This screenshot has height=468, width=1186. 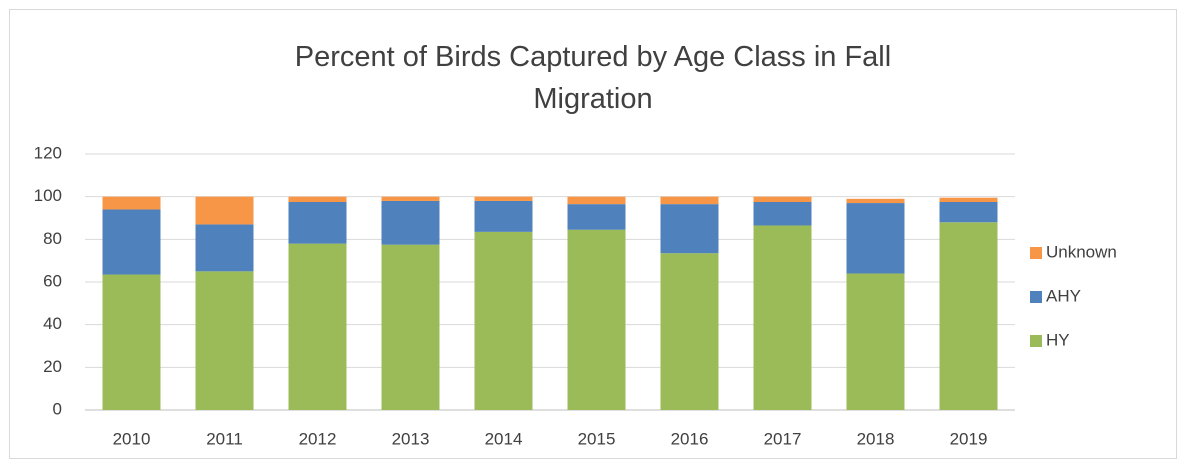 I want to click on x-tick-label: 2010, so click(x=132, y=438).